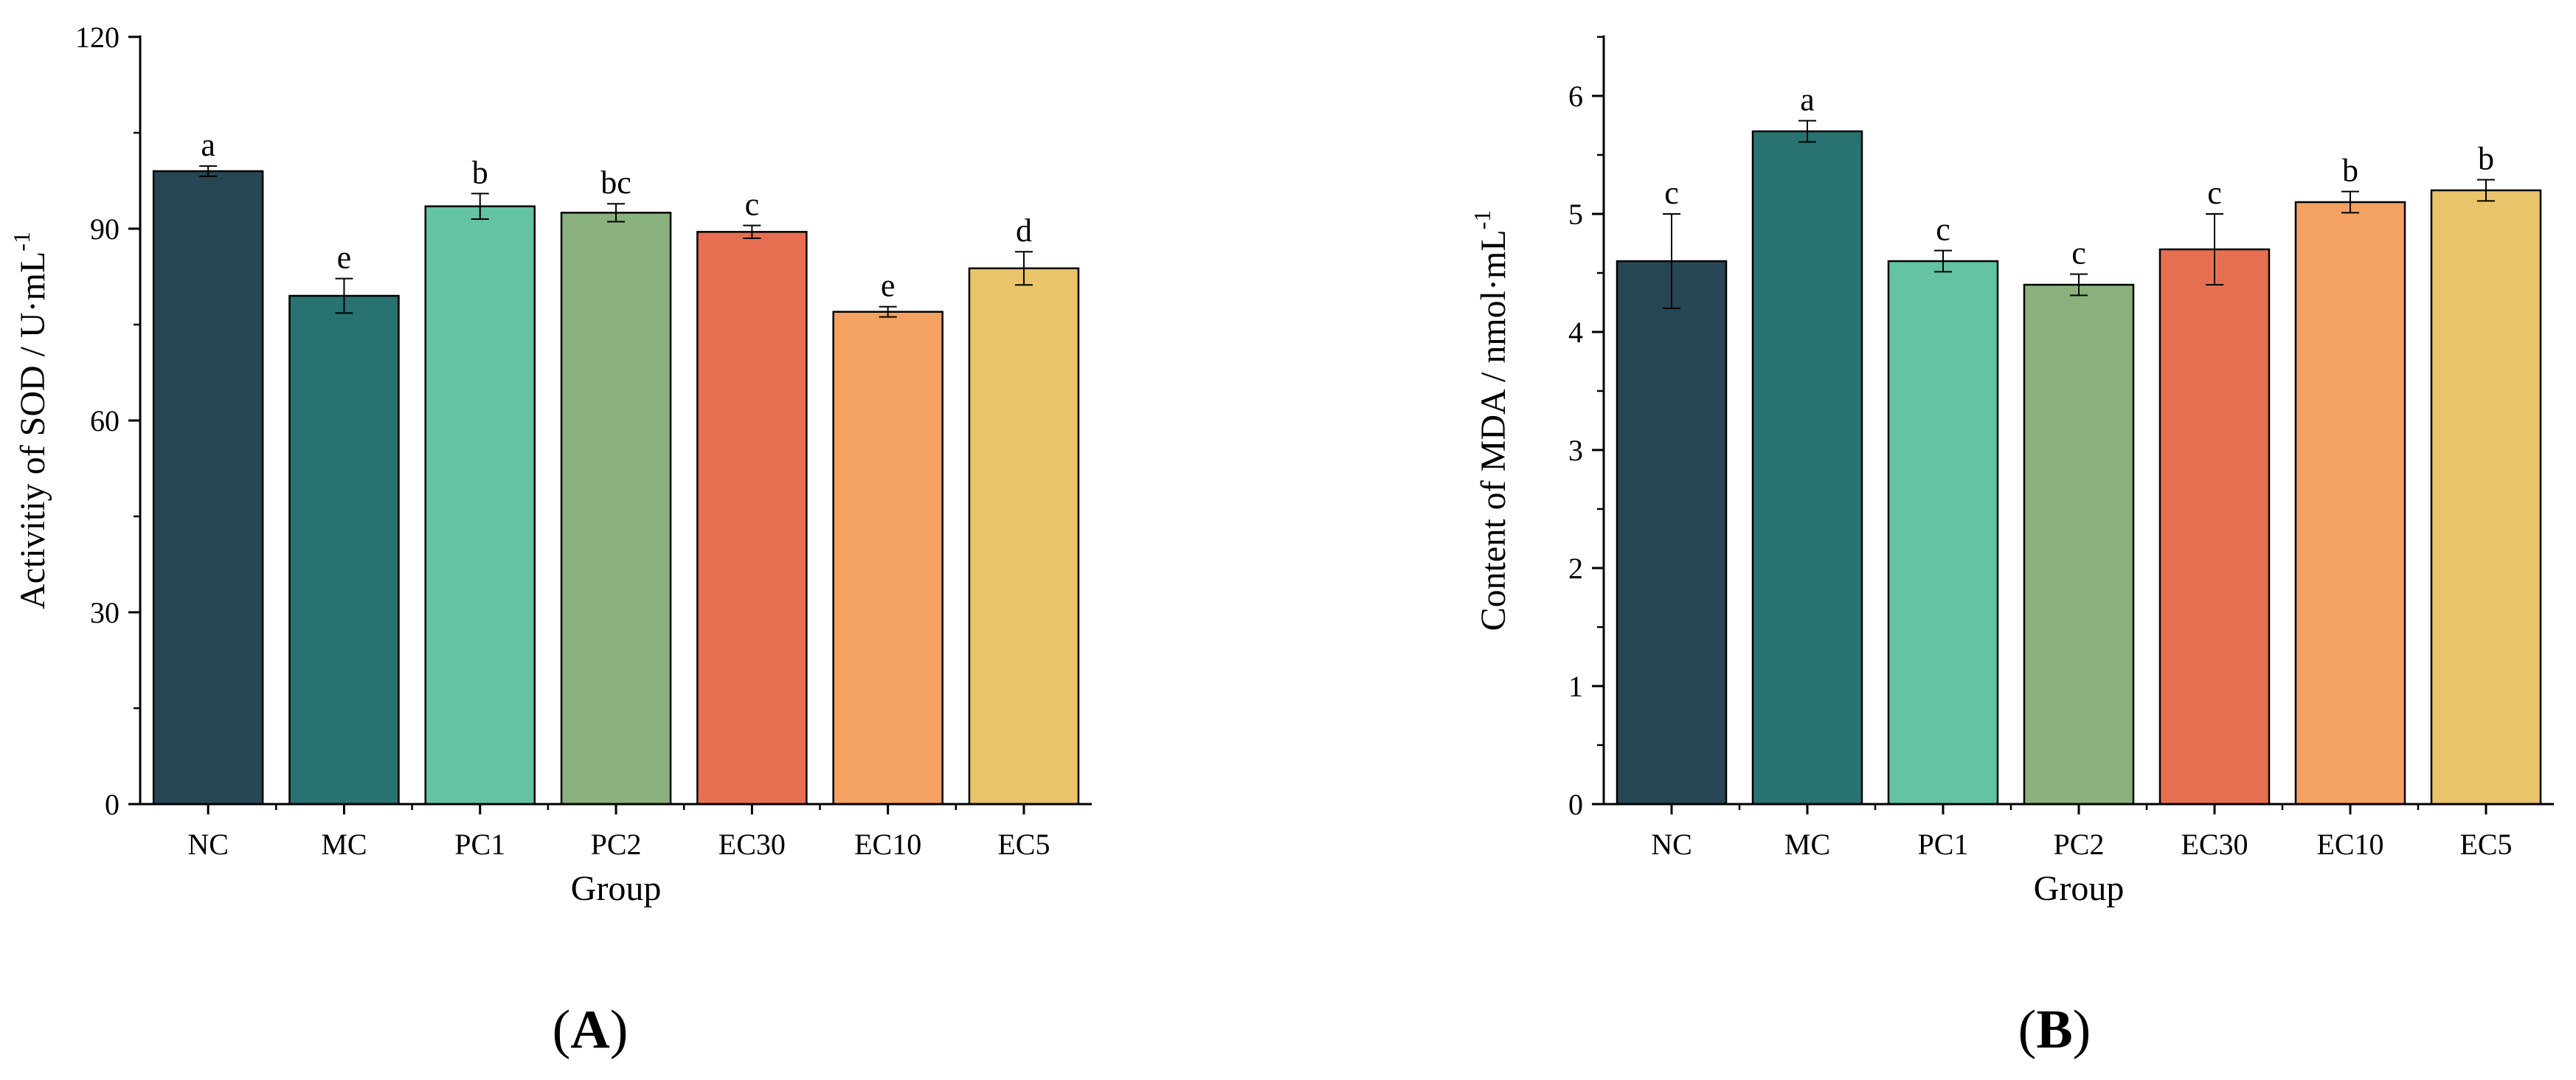 The image size is (2576, 1080). Describe the element at coordinates (1576, 332) in the screenshot. I see `y-tick-label: 4` at that location.